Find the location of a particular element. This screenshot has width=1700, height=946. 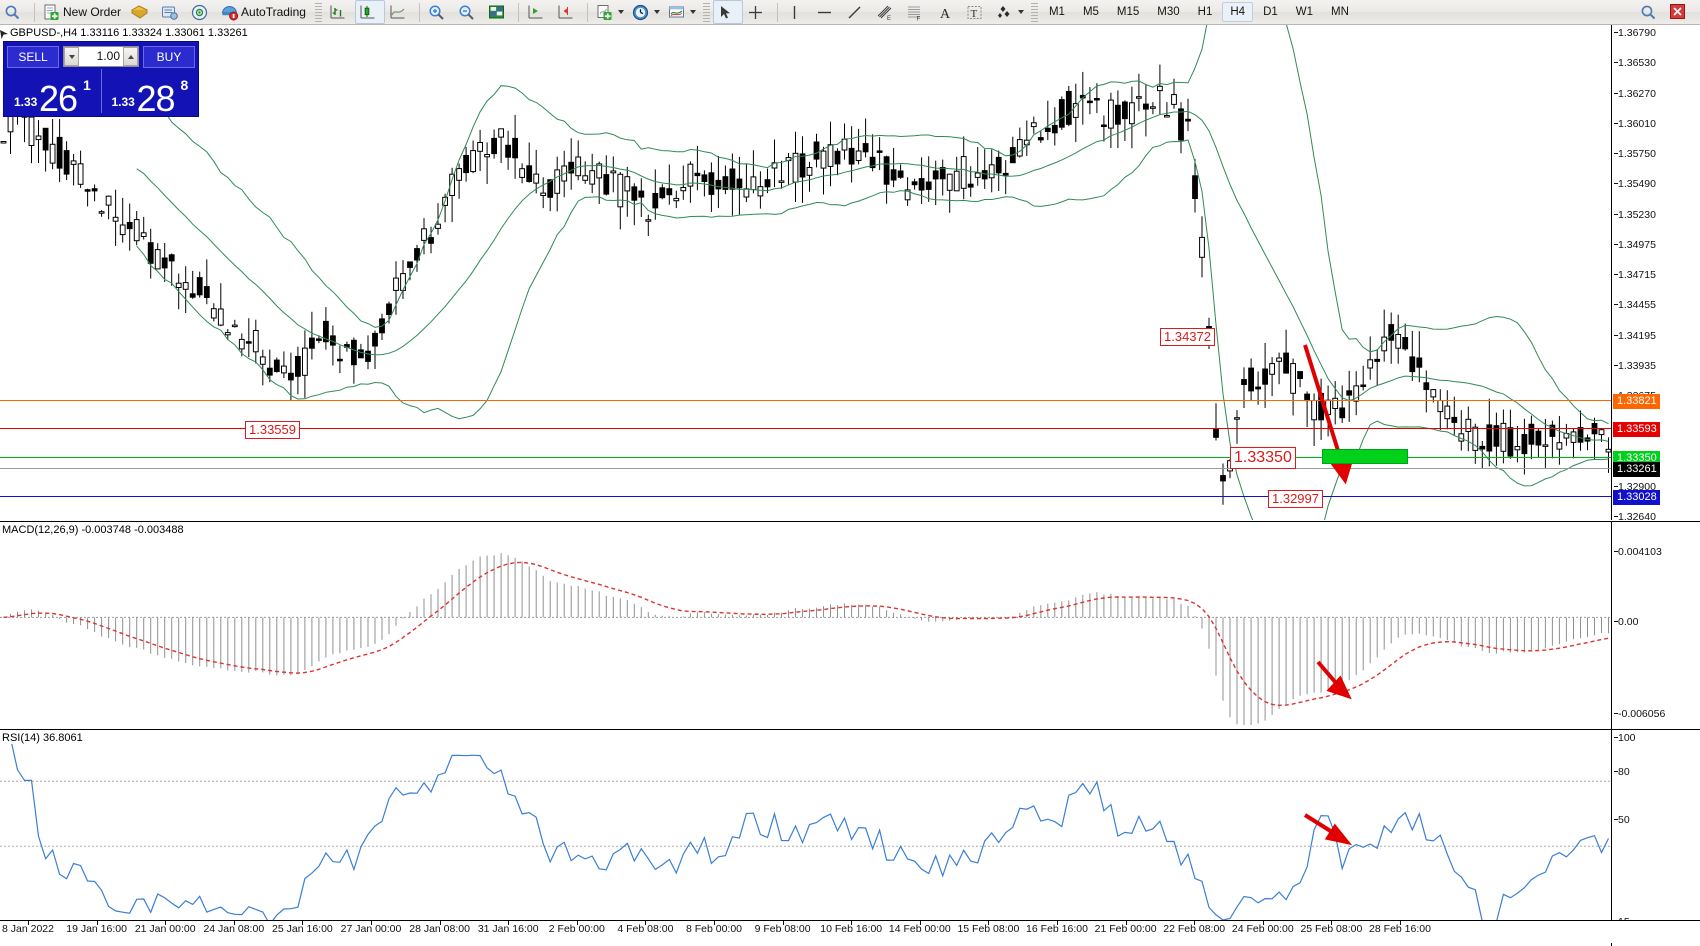

zoom-in-button is located at coordinates (439, 12).